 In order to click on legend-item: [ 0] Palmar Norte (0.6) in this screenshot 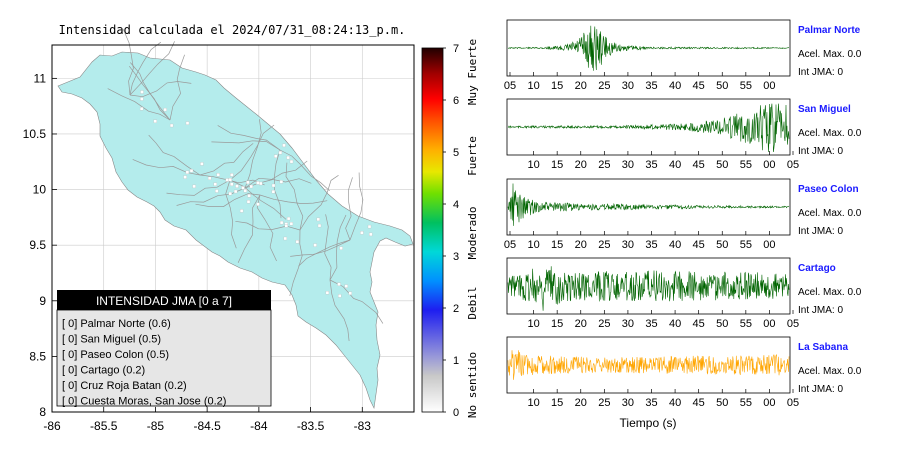, I will do `click(116, 324)`.